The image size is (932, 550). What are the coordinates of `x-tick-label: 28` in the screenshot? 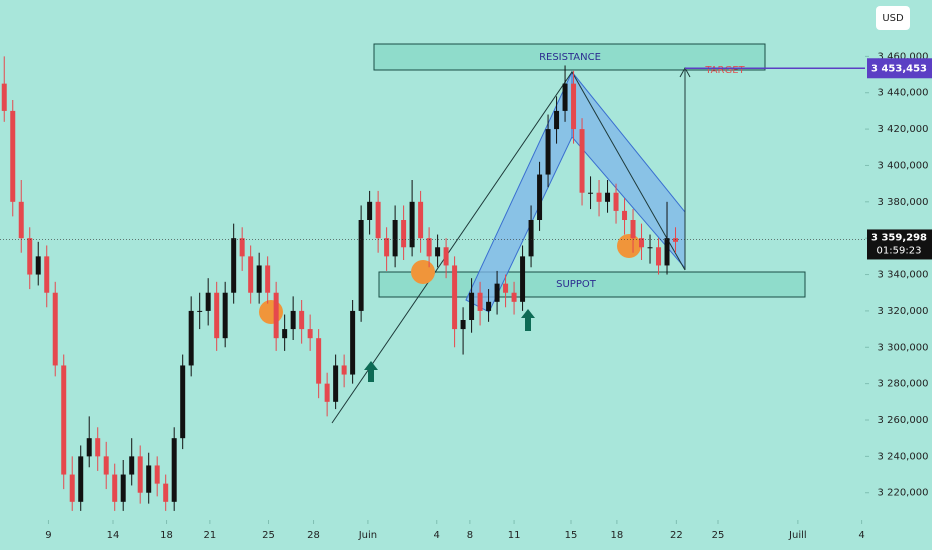 It's located at (313, 535).